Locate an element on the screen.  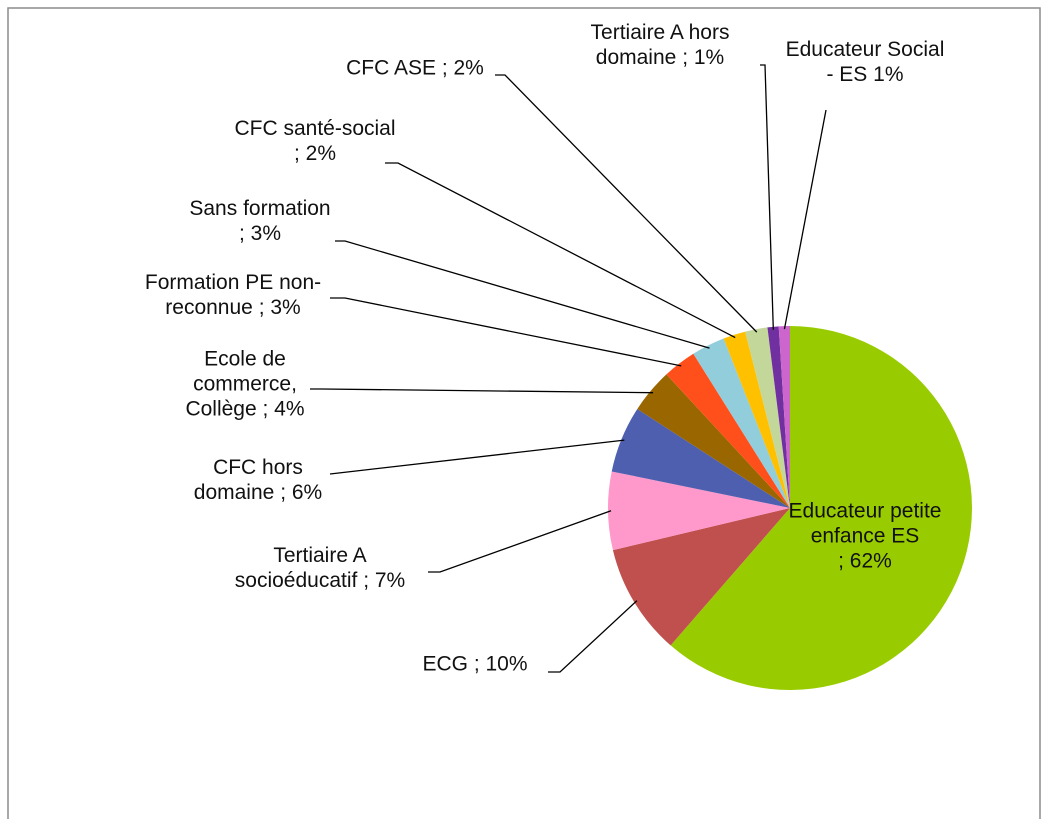
category-label: Ecole de commerce, Collège is located at coordinates (241, 384).